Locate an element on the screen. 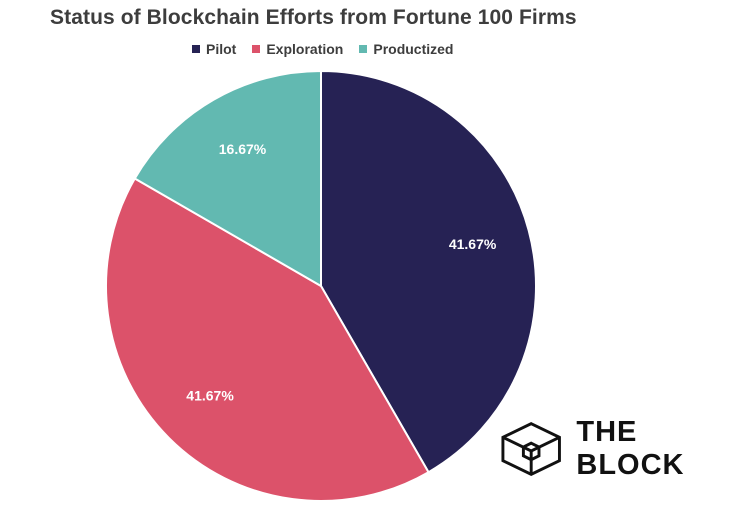 The width and height of the screenshot is (750, 508). legend-label-pilot: Pilot is located at coordinates (221, 49).